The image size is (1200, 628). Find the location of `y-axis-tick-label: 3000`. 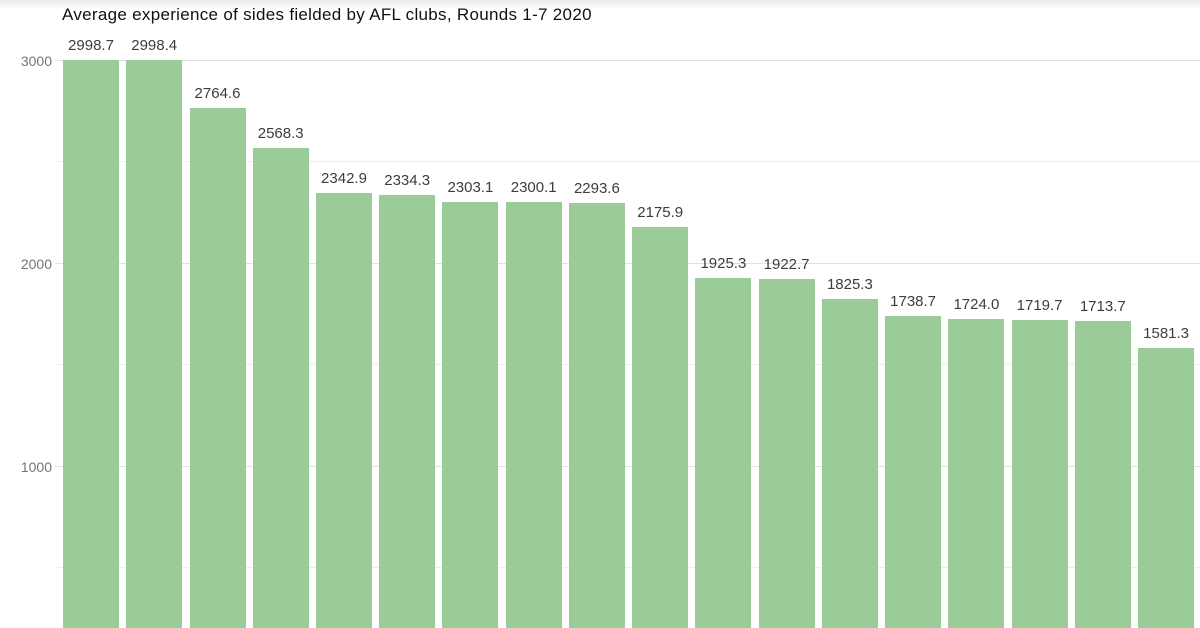

y-axis-tick-label: 3000 is located at coordinates (36, 61).